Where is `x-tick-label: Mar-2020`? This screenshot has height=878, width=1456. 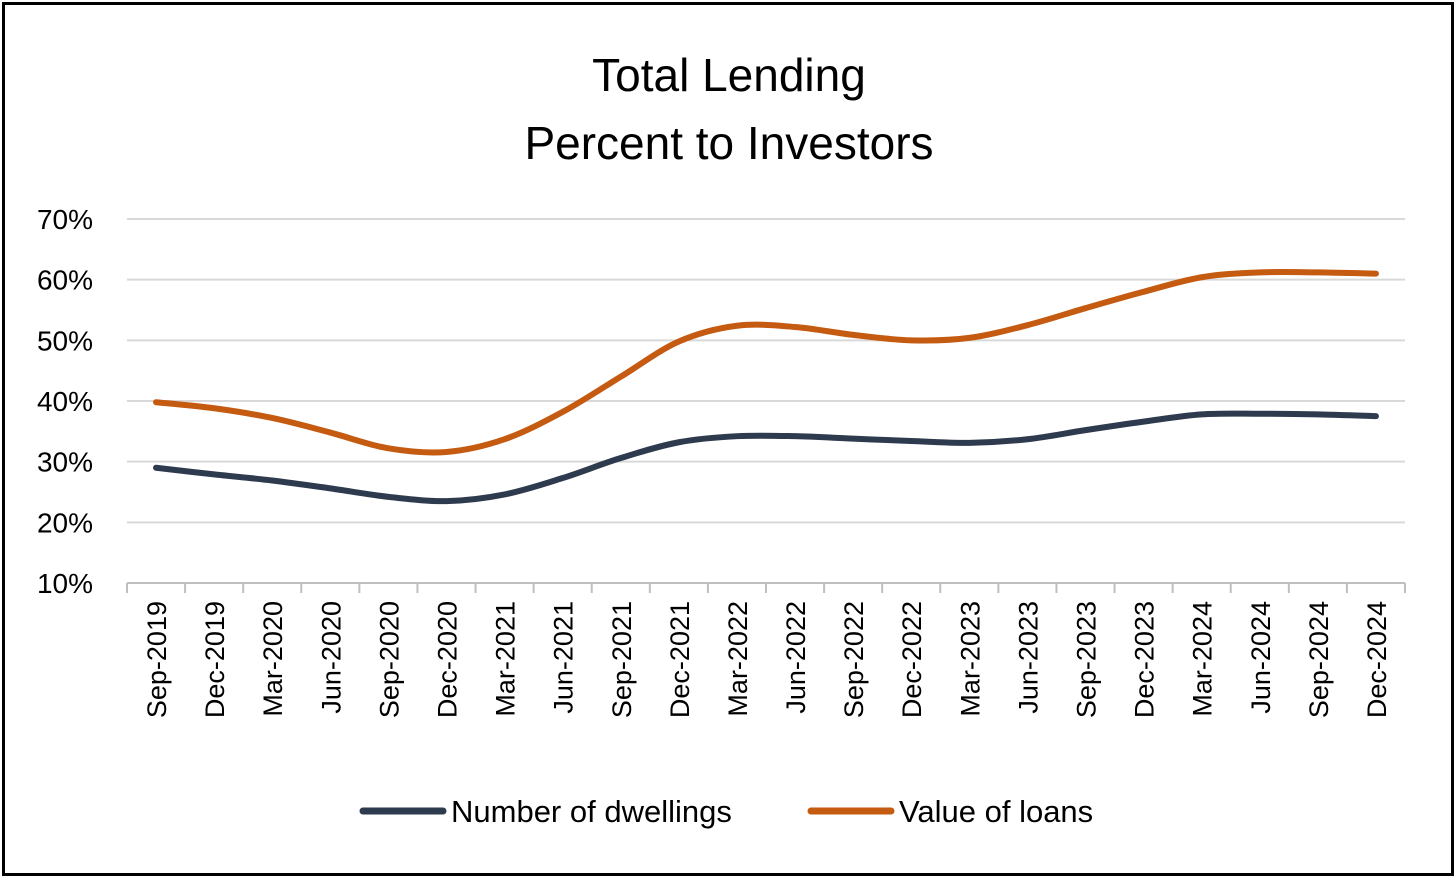 x-tick-label: Mar-2020 is located at coordinates (273, 659).